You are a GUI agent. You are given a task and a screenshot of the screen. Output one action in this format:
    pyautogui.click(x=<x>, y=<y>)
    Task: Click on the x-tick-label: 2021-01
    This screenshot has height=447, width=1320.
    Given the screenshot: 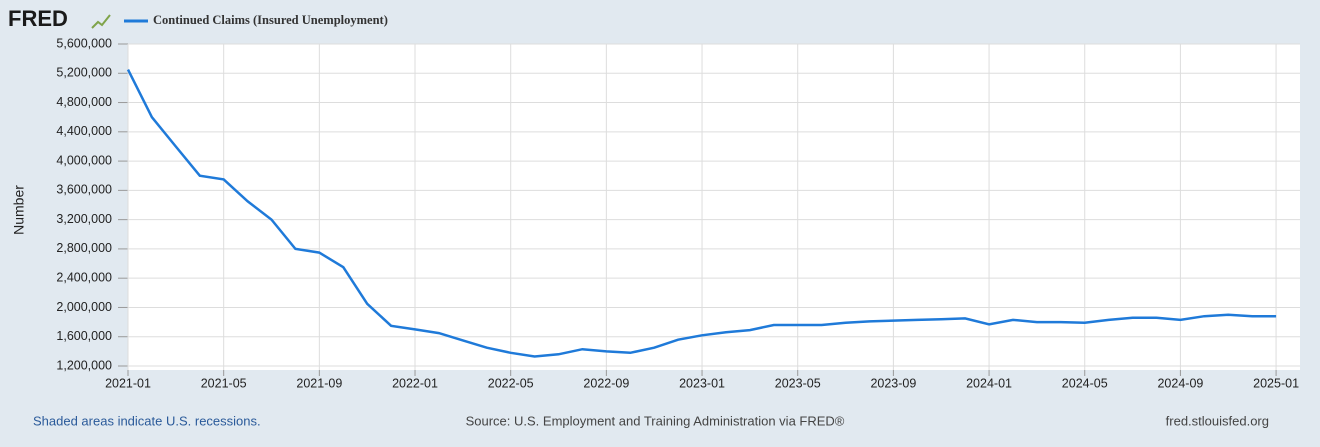 What is the action you would take?
    pyautogui.click(x=128, y=383)
    